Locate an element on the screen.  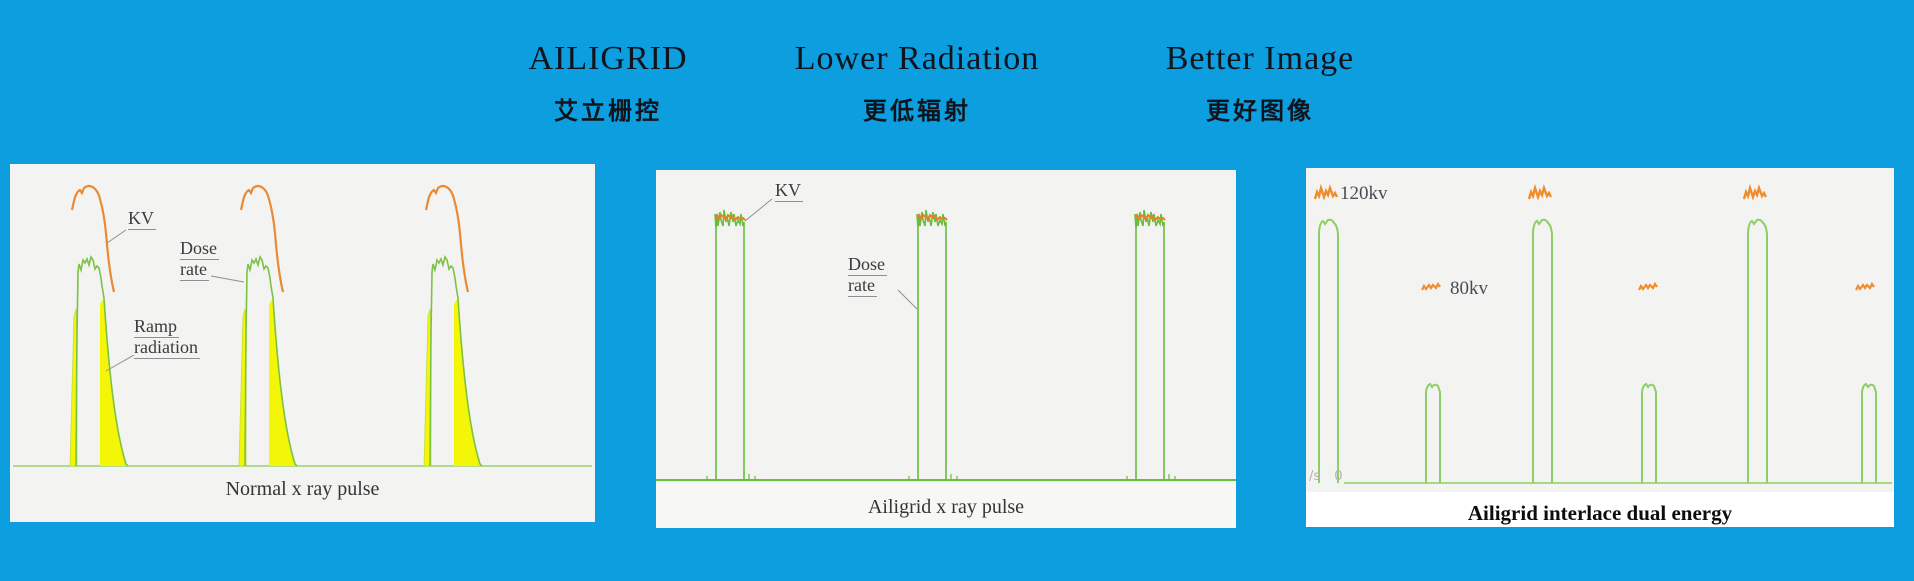
brand-subtitle: 艾立栅控 is located at coordinates (607, 111).